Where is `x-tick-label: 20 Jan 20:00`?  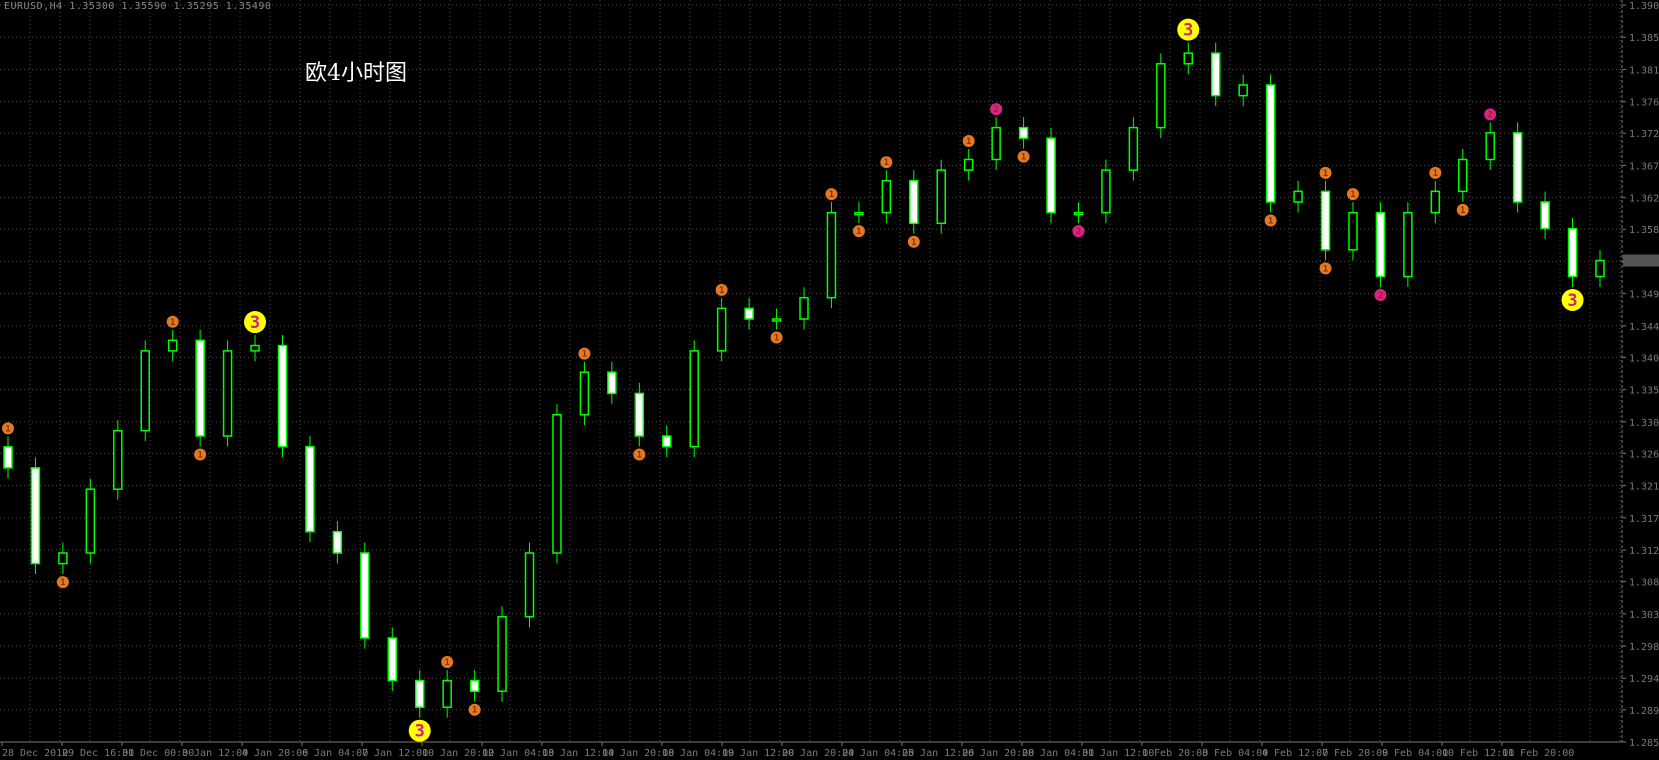 x-tick-label: 20 Jan 20:00 is located at coordinates (818, 753).